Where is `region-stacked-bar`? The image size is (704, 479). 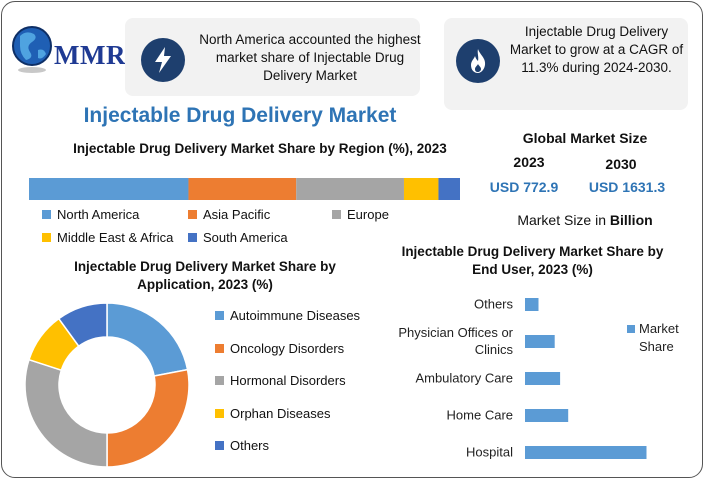
region-stacked-bar is located at coordinates (244, 189).